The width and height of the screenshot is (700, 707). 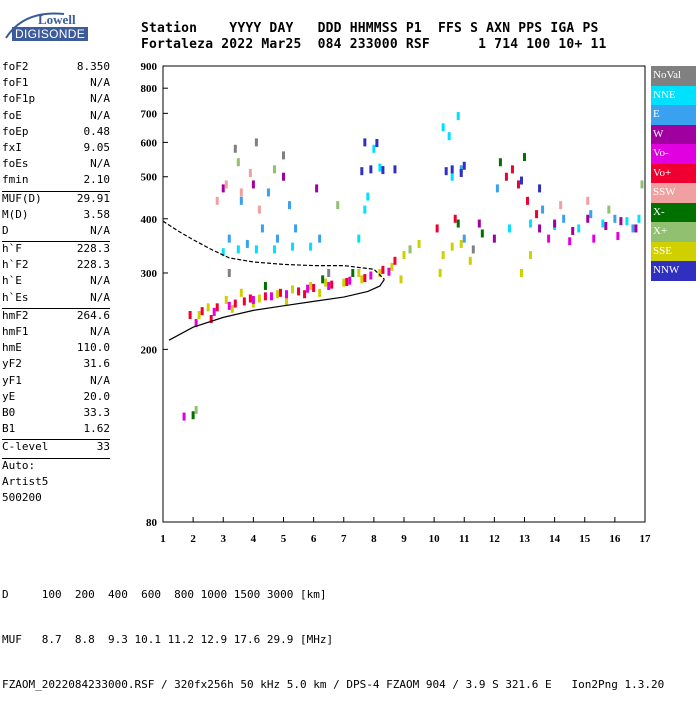 What do you see at coordinates (56, 165) in the screenshot?
I see `param-row: foEs N/A` at bounding box center [56, 165].